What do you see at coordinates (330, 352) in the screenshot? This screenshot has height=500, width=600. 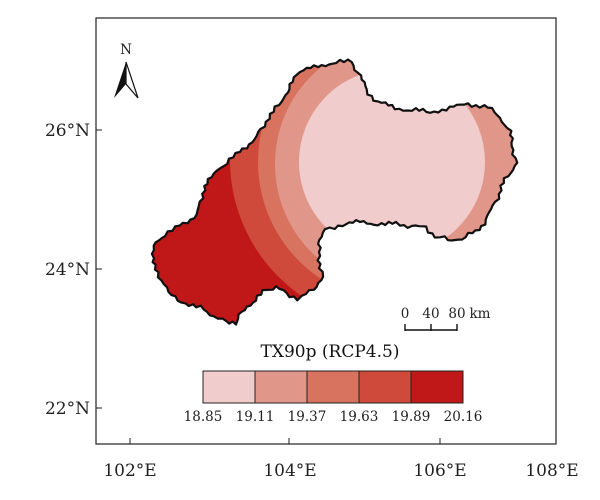 I see `map-title: TX90p (RCP4.5)` at bounding box center [330, 352].